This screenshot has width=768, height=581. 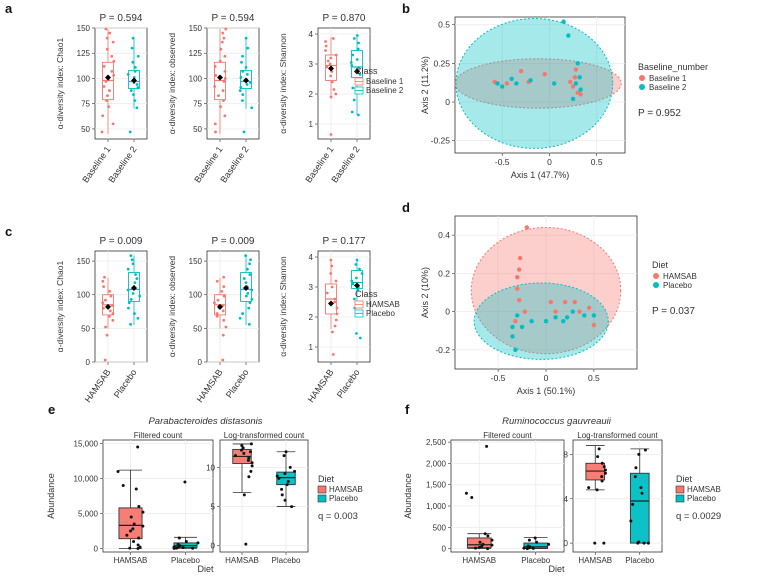 I want to click on q-value-label: q = 0.003, so click(x=338, y=516).